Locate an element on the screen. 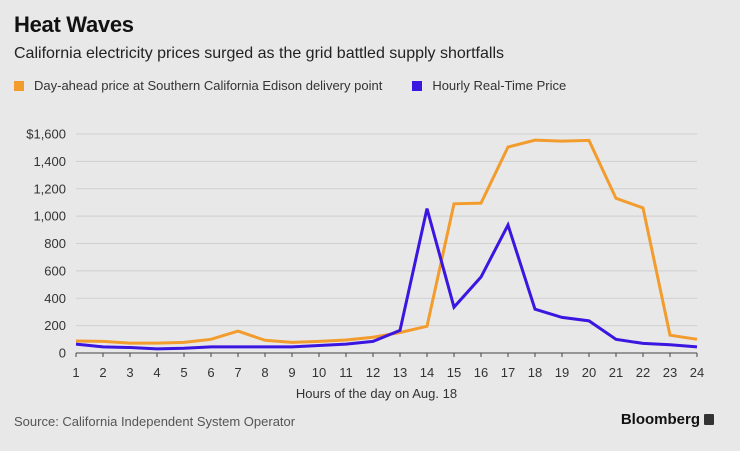 The image size is (740, 451). x-tick-label: 18 is located at coordinates (535, 372).